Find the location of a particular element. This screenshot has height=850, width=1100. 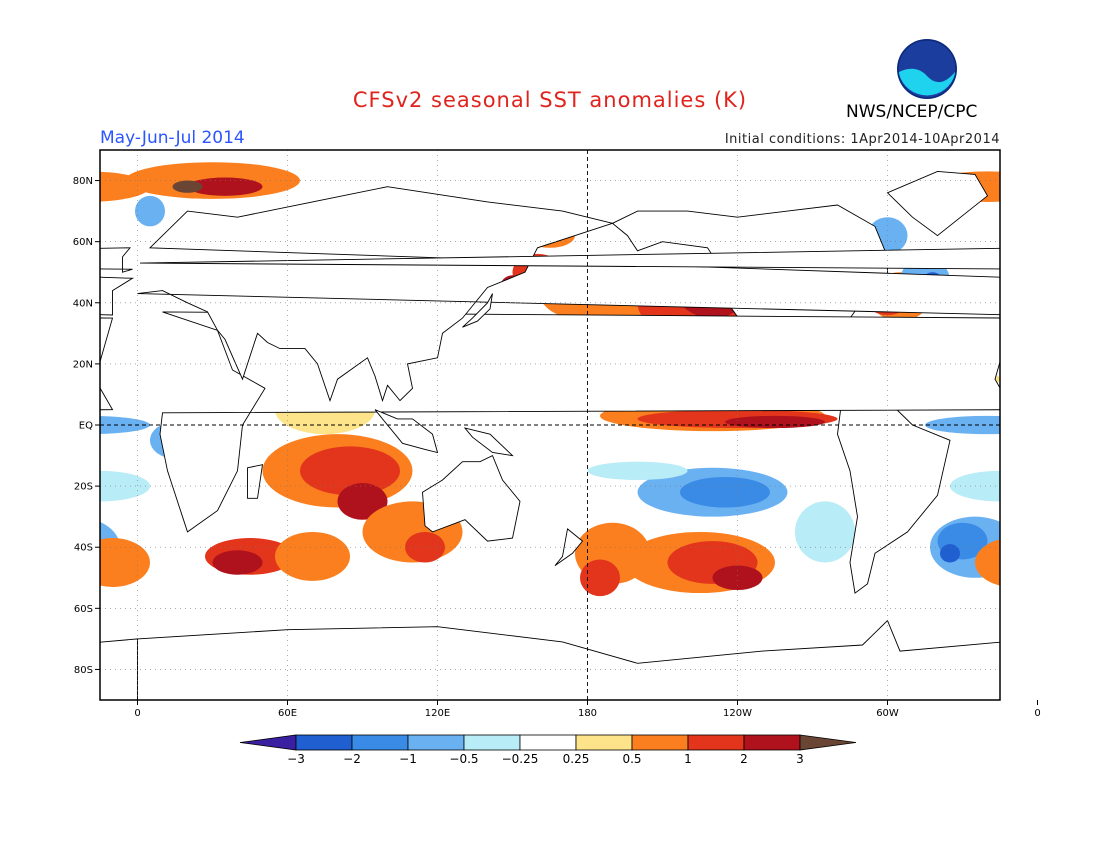

colorbar-label: −3 is located at coordinates (296, 759).